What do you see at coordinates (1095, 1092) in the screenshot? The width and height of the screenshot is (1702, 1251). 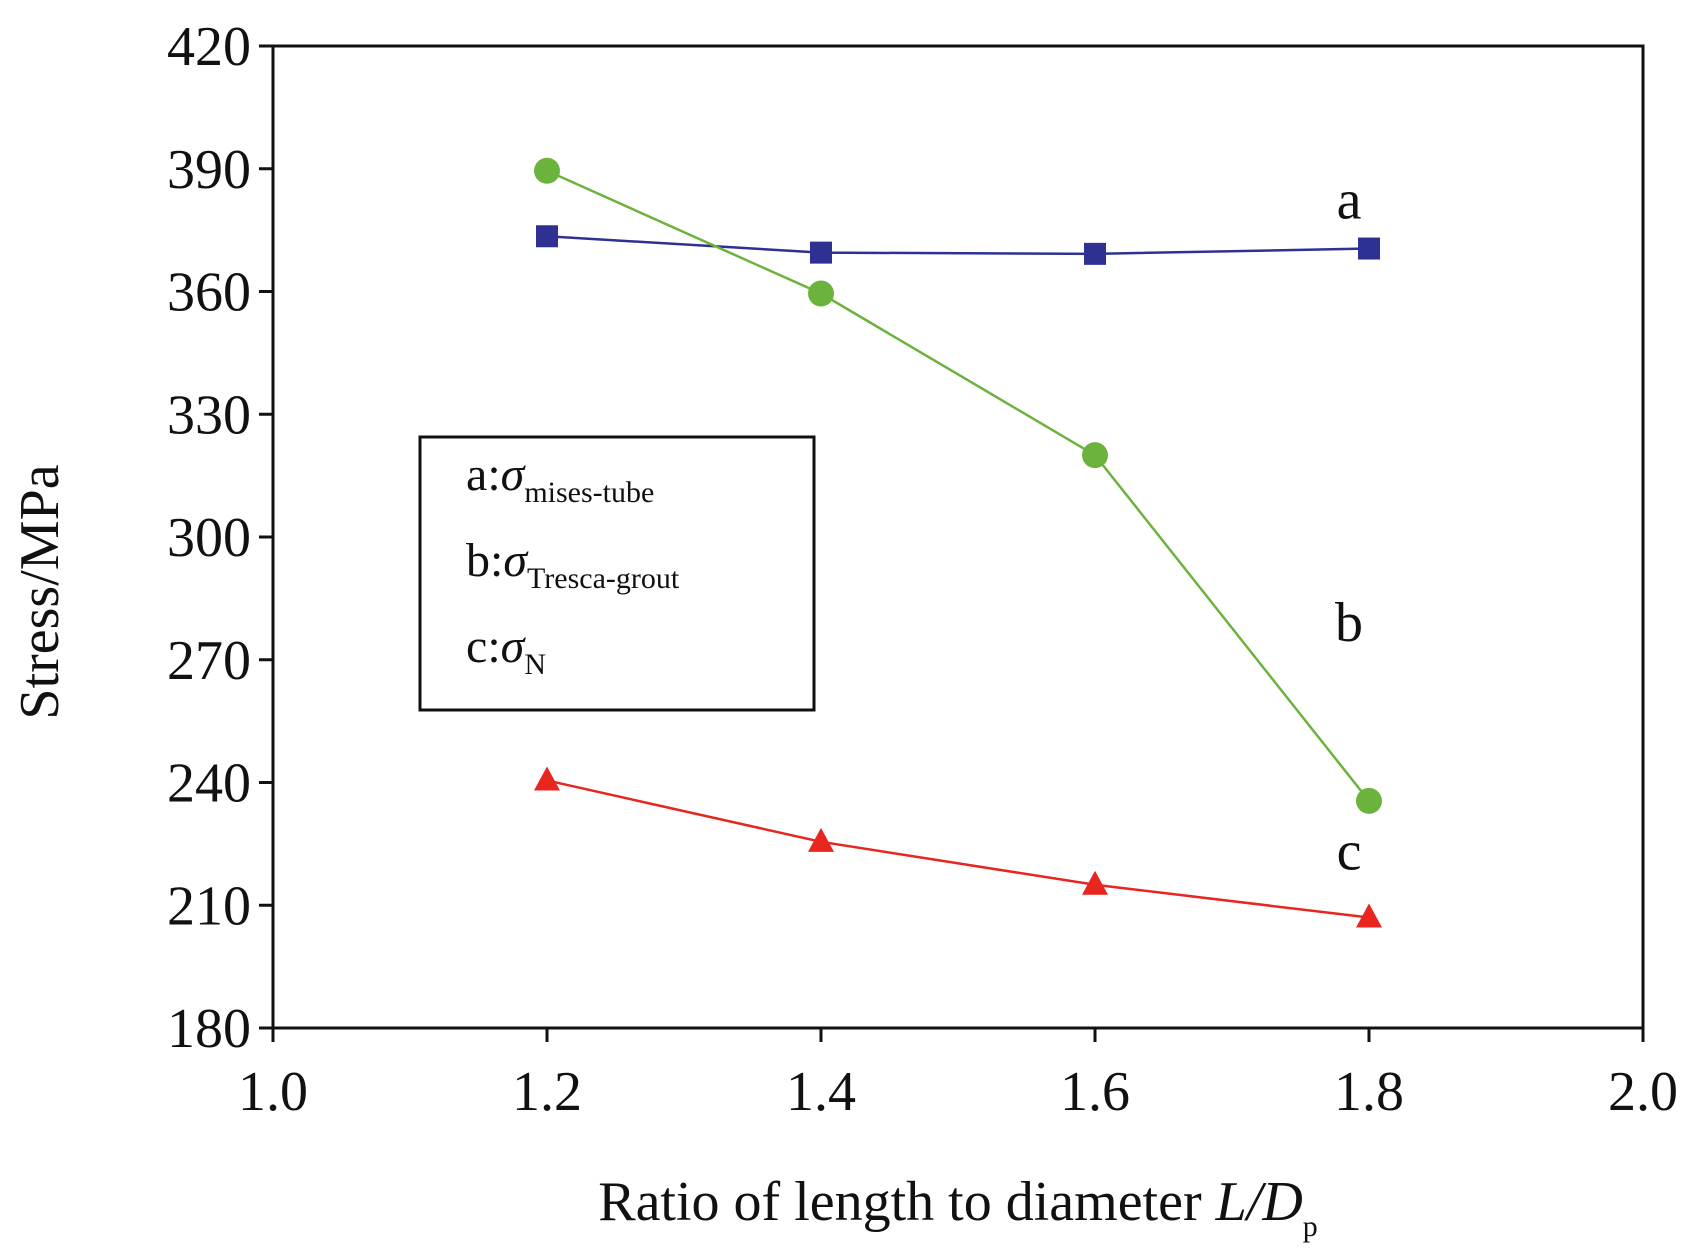 I see `x-tick-label: 1.6` at bounding box center [1095, 1092].